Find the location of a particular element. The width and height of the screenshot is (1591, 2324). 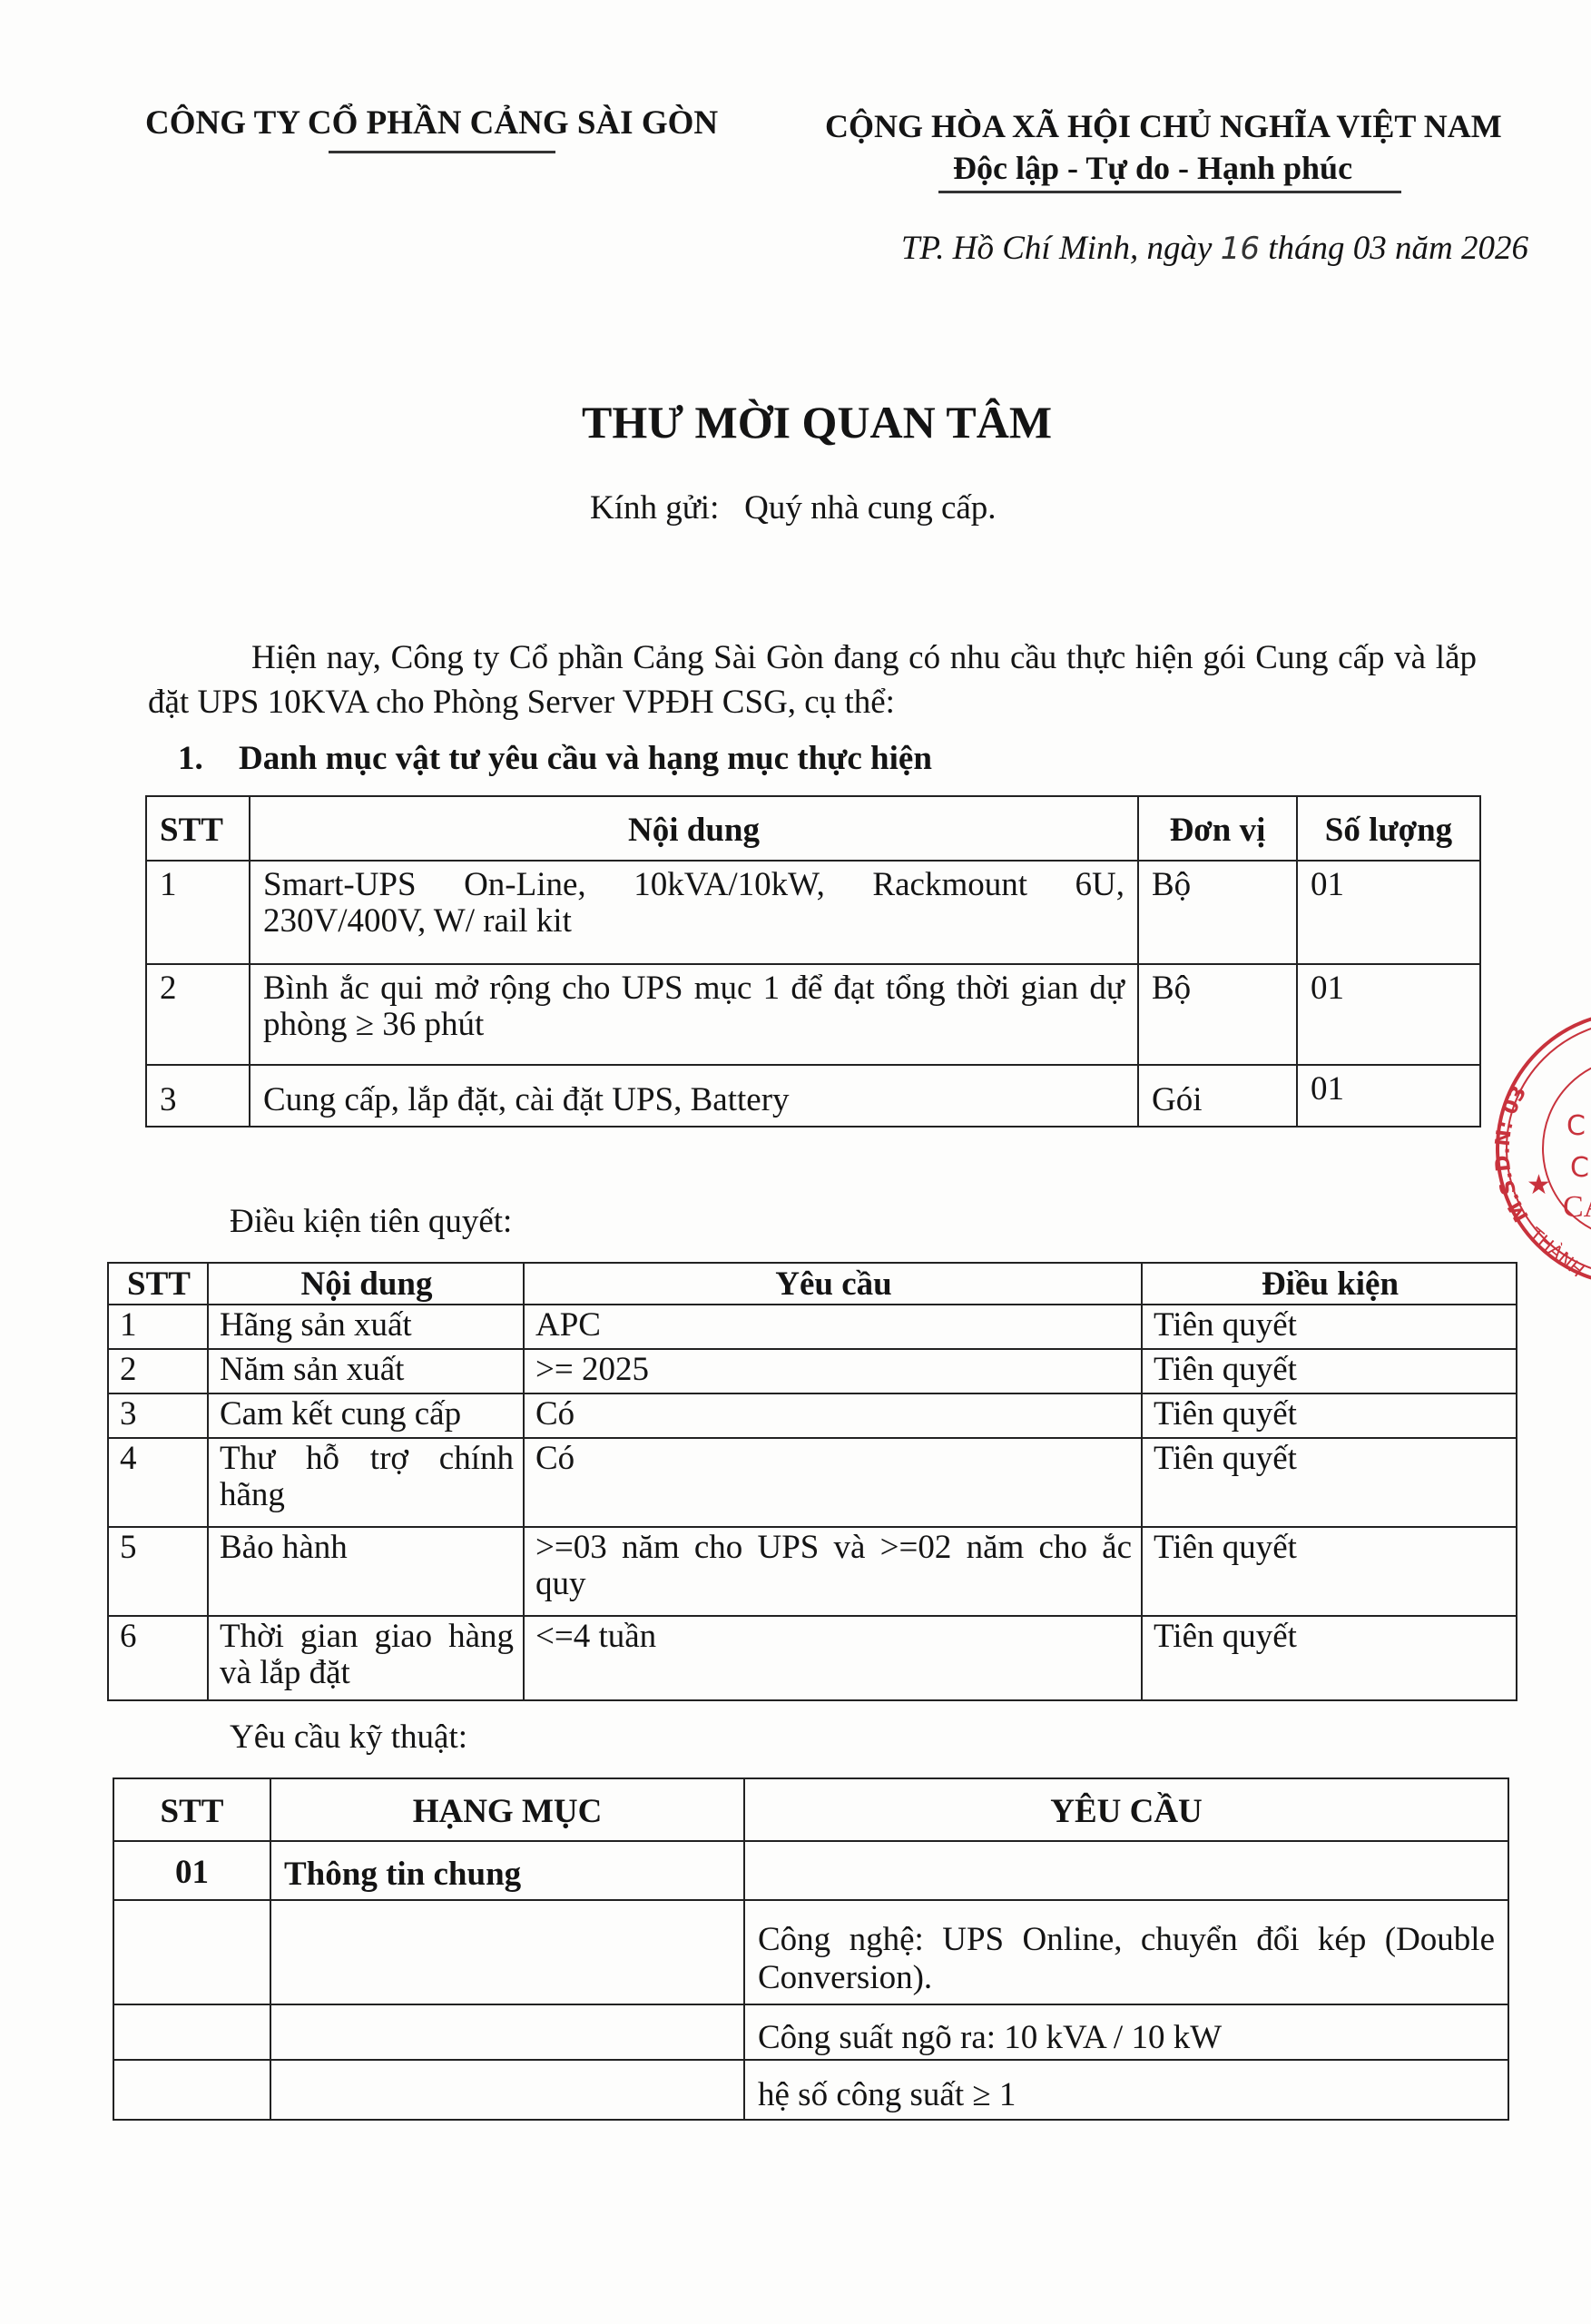

table-row: 3 Cam kết cung cấp Có Tiên quyết is located at coordinates (812, 1416).